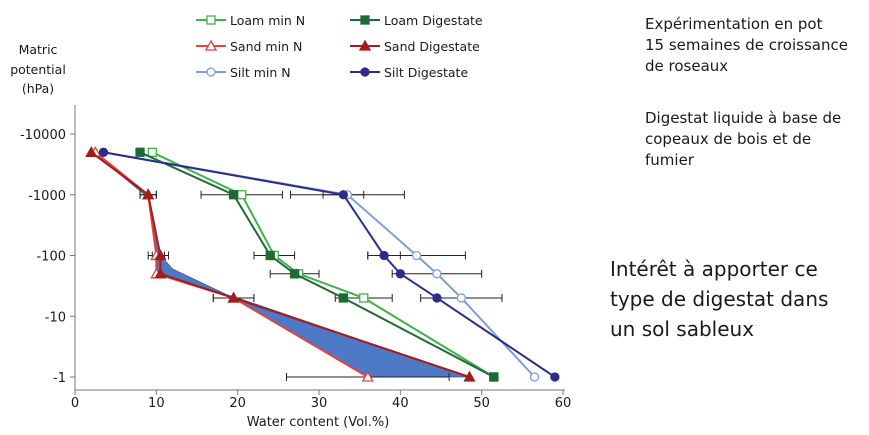 The width and height of the screenshot is (869, 435). I want to click on y-axis-title-line2: potential, so click(38, 69).